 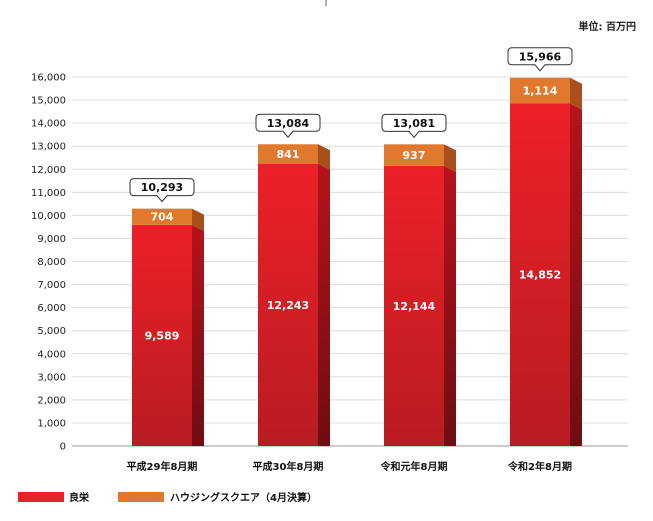 What do you see at coordinates (48, 170) in the screenshot?
I see `y-tick-label: 12,000` at bounding box center [48, 170].